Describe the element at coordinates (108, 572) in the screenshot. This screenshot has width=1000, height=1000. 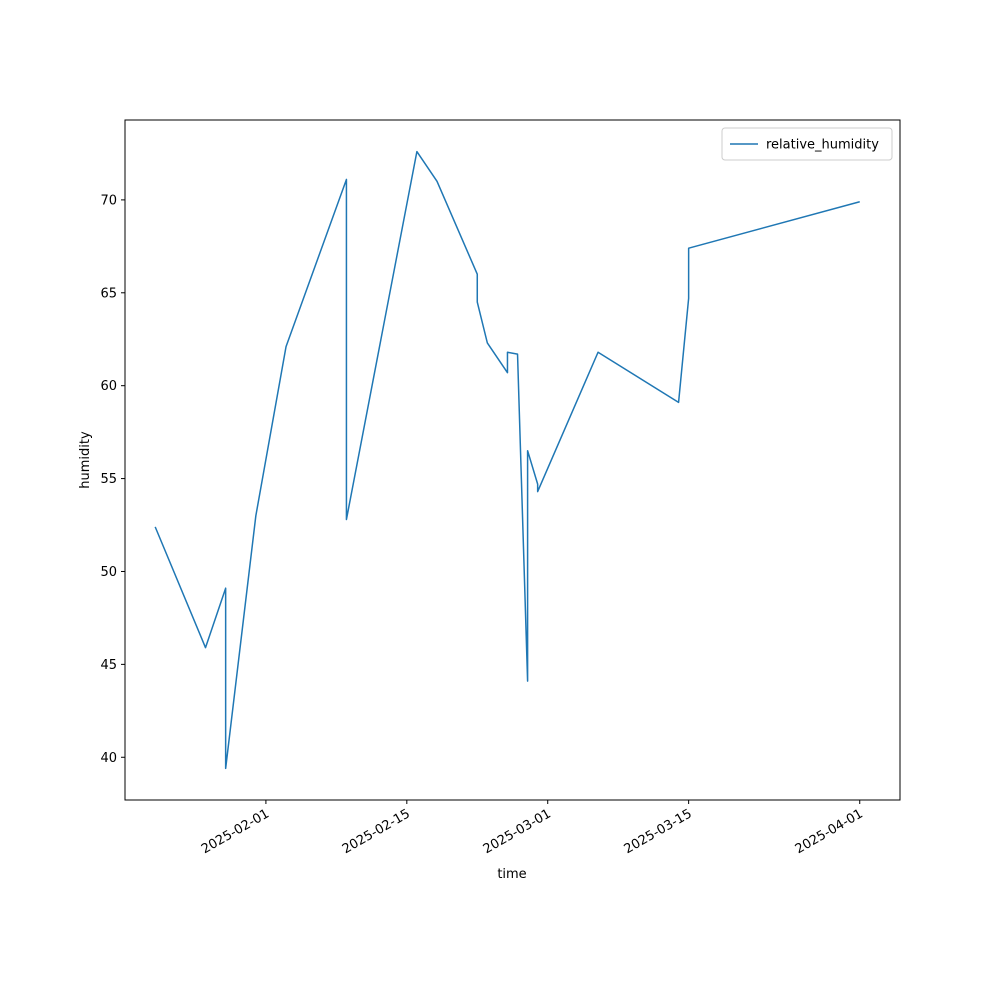
I see `y-tick-label: 50` at that location.